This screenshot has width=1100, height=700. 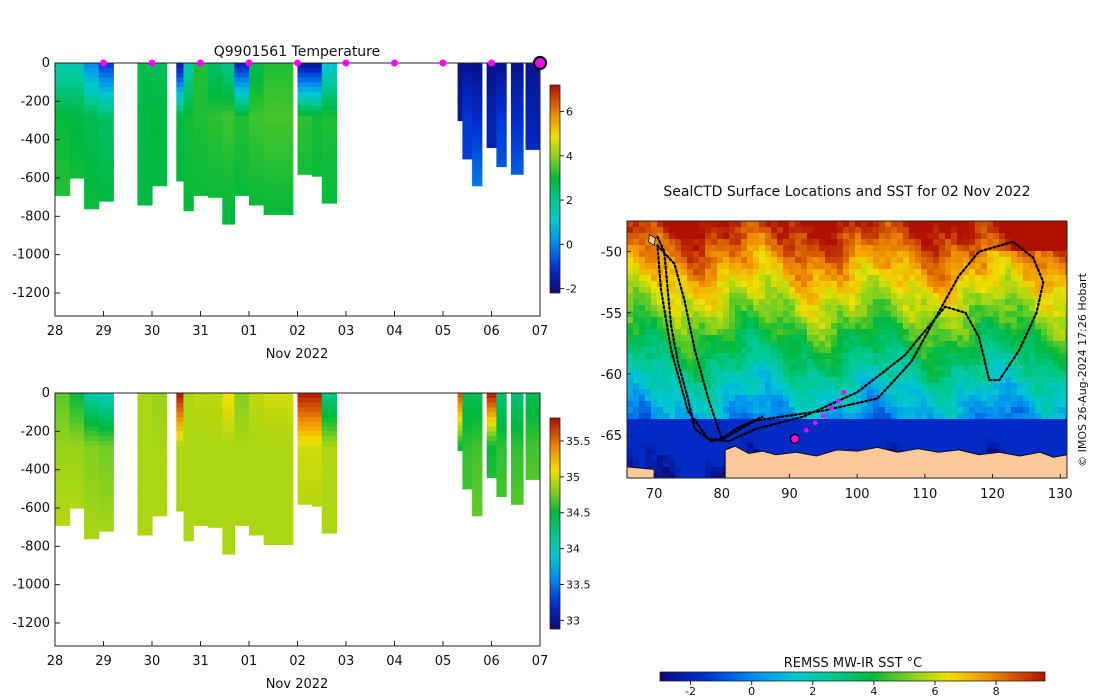 What do you see at coordinates (847, 349) in the screenshot?
I see `map-frame` at bounding box center [847, 349].